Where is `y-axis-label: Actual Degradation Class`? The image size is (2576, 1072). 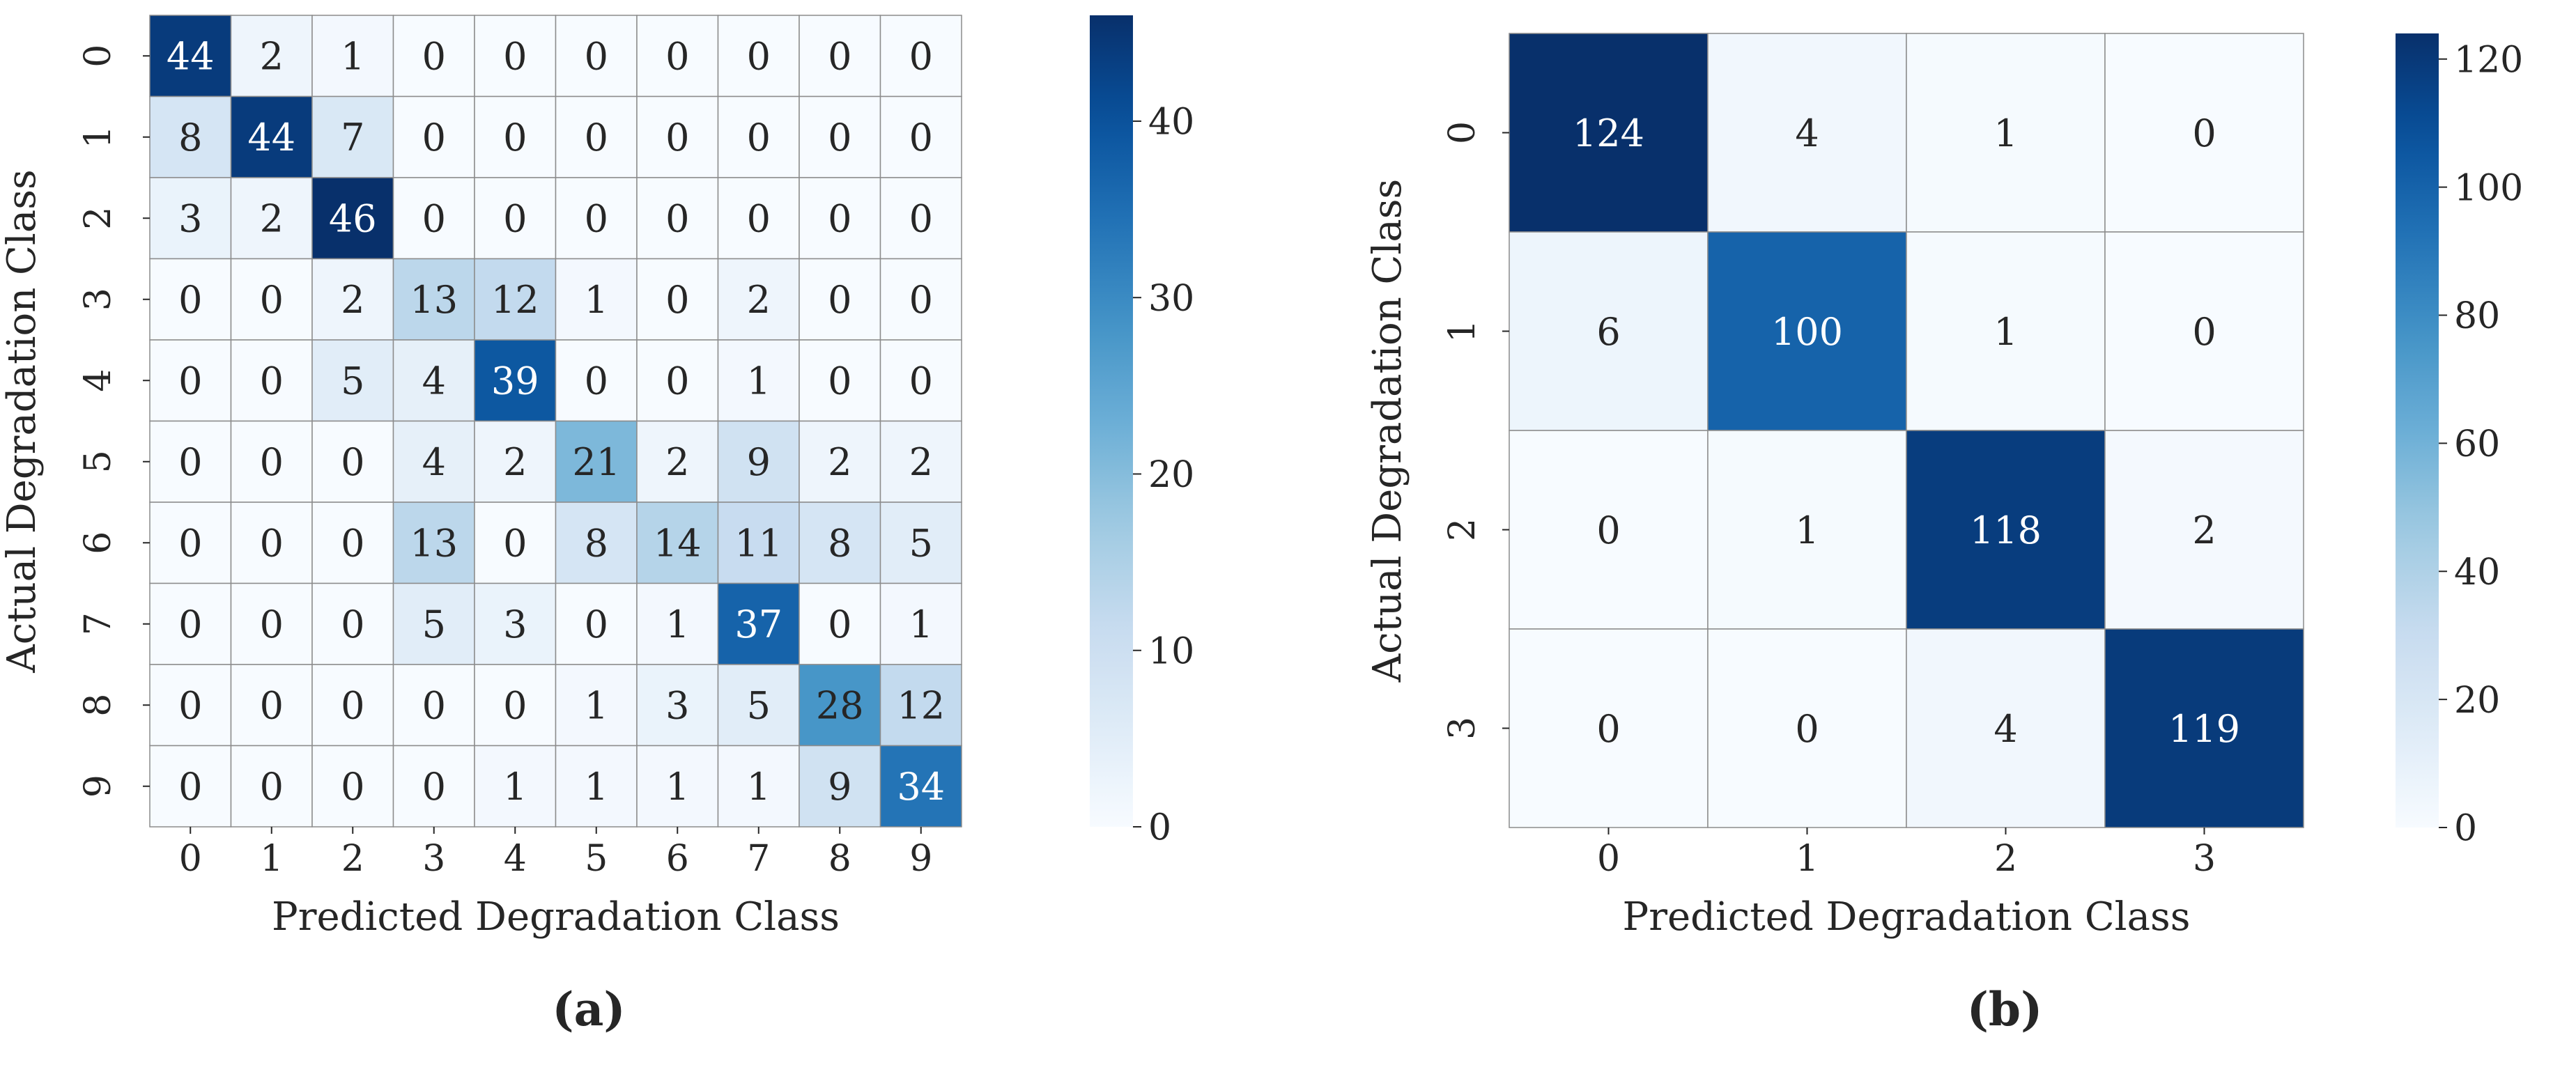 y-axis-label: Actual Degradation Class is located at coordinates (22, 421).